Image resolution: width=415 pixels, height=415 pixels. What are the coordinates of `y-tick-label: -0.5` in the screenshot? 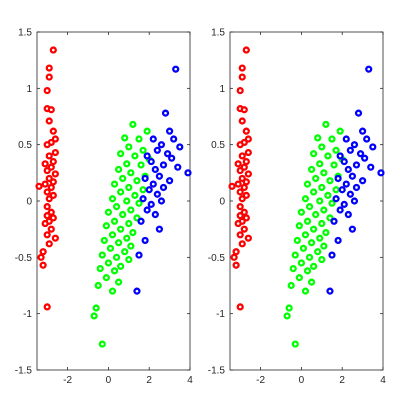 It's located at (24, 258).